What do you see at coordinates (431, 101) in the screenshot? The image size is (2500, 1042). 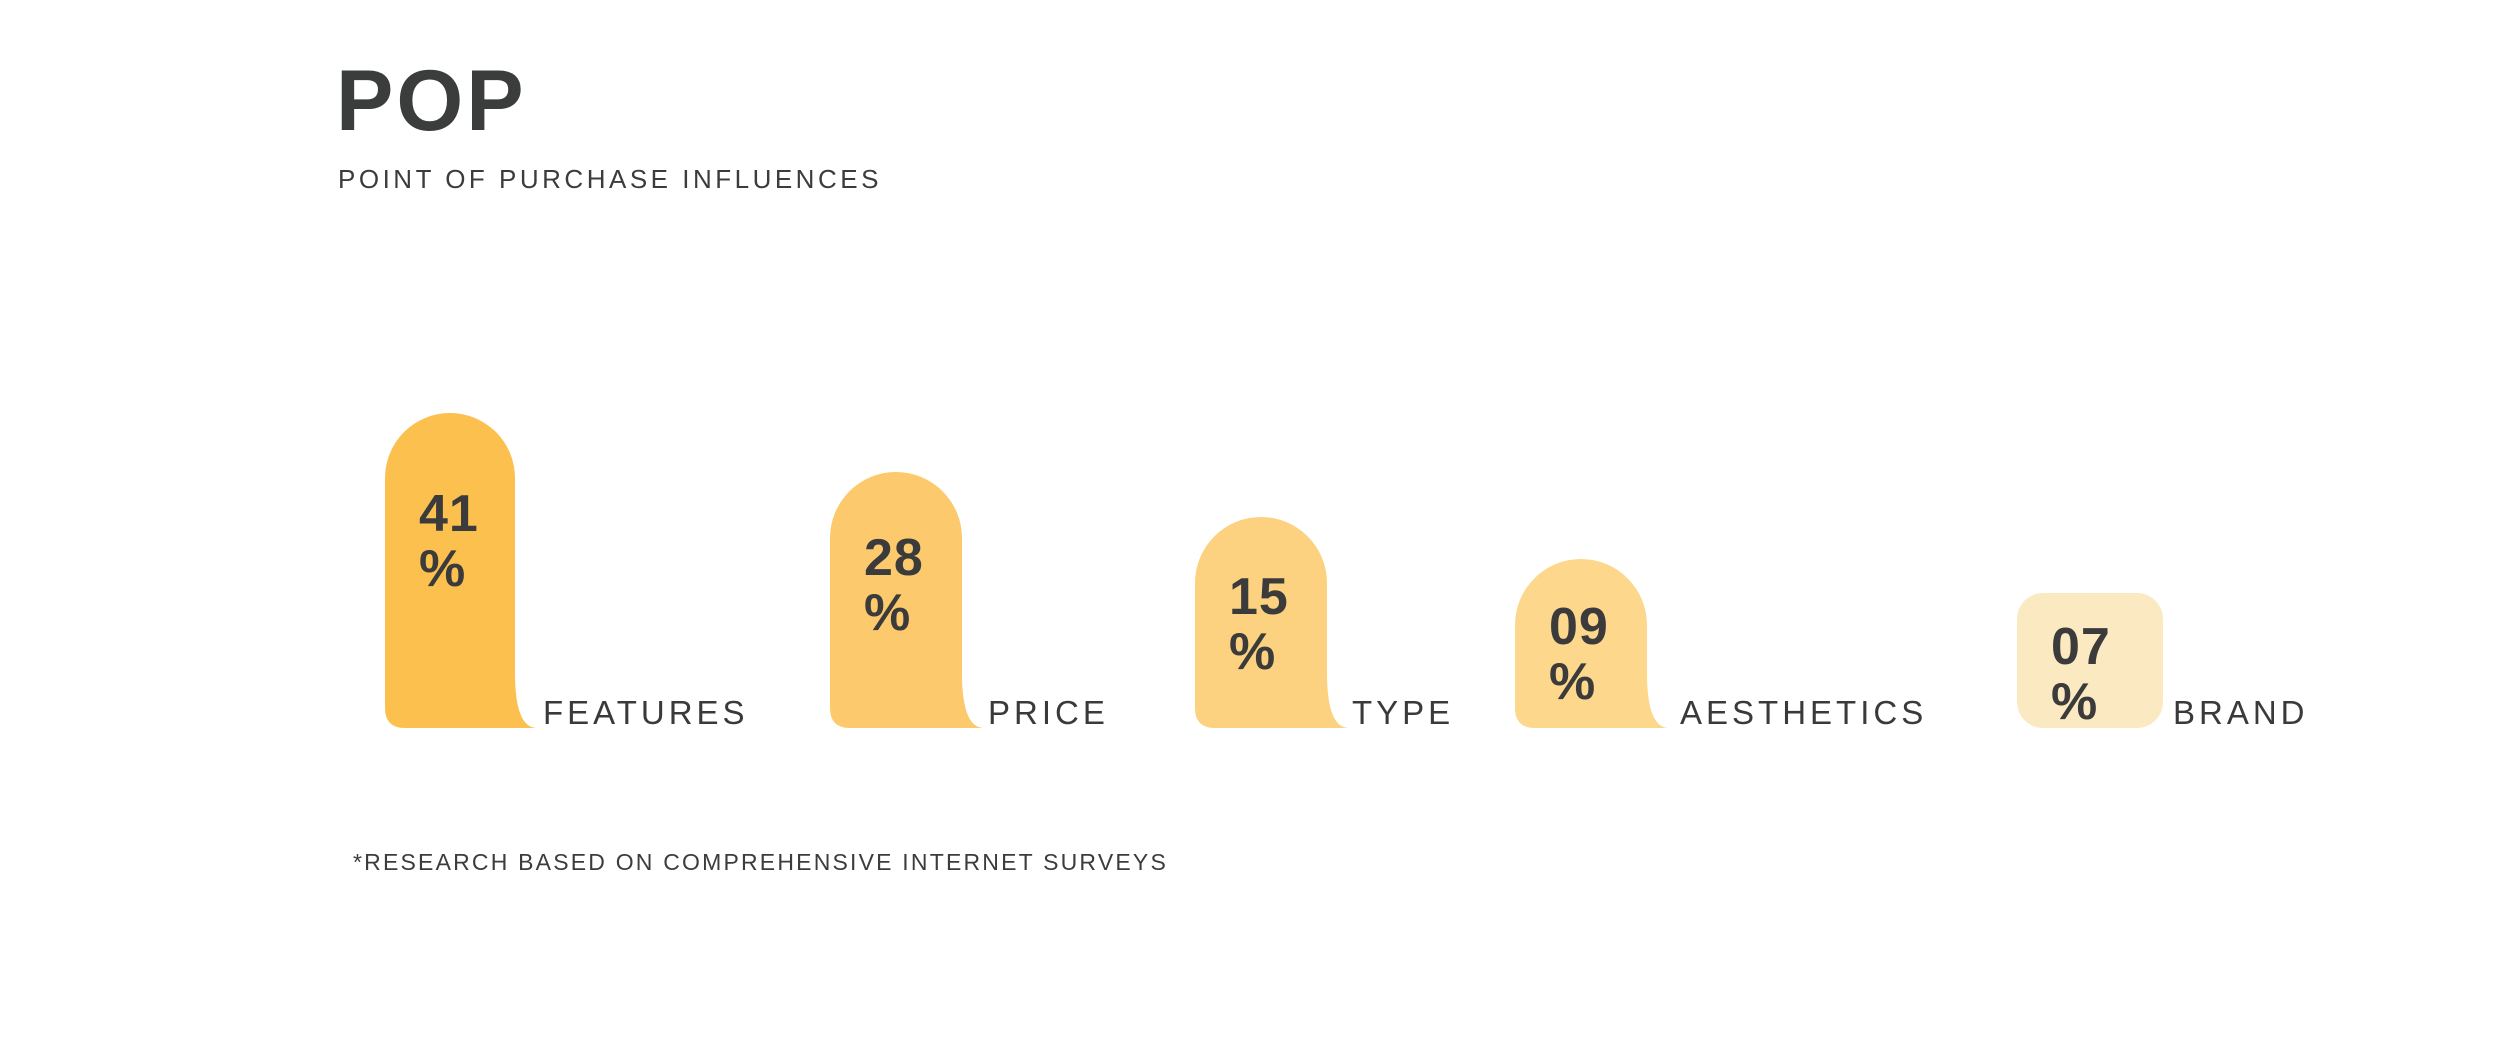 I see `chart-title: POP` at bounding box center [431, 101].